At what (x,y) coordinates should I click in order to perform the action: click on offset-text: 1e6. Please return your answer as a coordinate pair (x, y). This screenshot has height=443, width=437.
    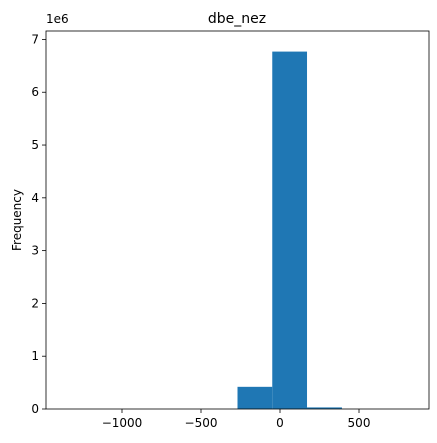
    Looking at the image, I should click on (57, 19).